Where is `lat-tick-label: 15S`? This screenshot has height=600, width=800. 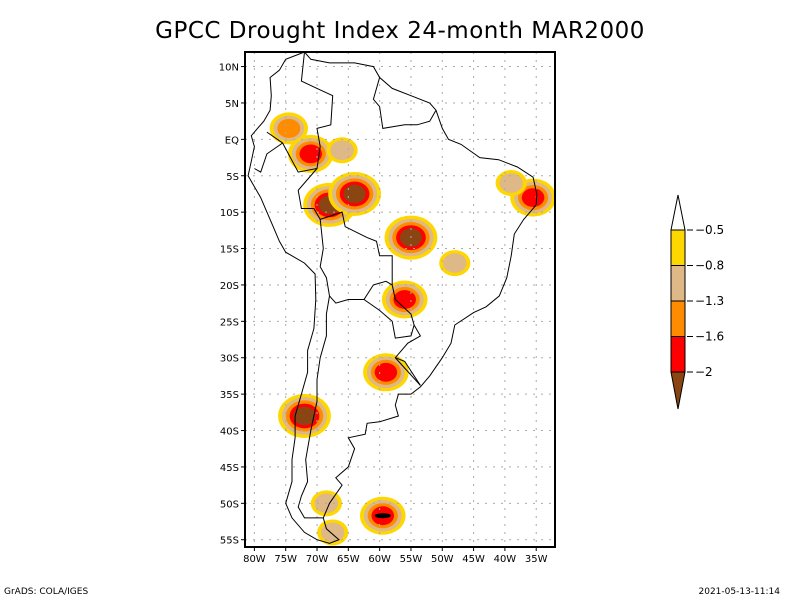 lat-tick-label: 15S is located at coordinates (229, 250).